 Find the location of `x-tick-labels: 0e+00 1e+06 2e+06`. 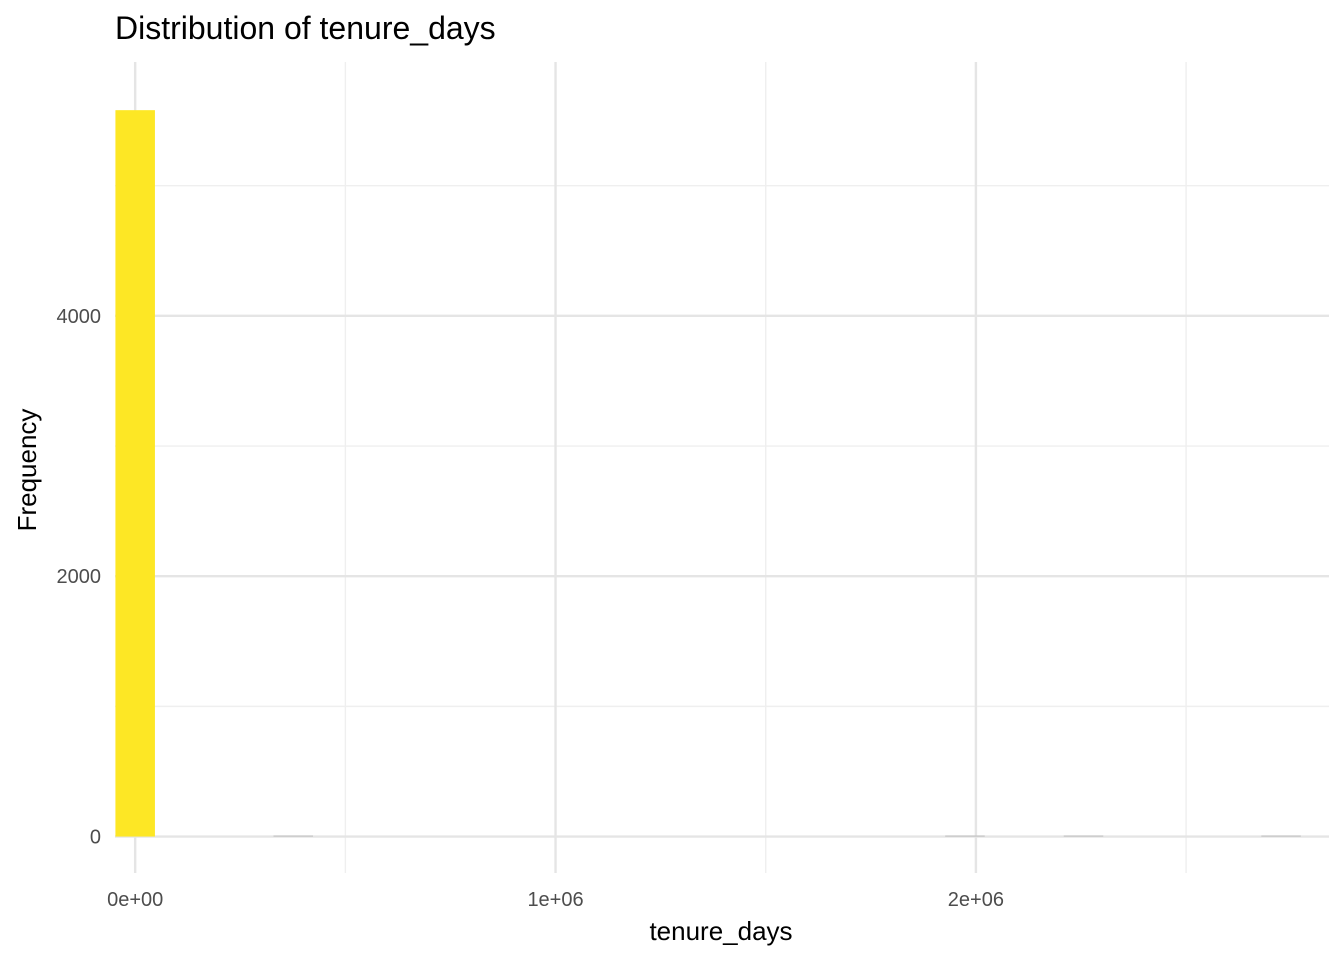

x-tick-labels: 0e+00 1e+06 2e+06 is located at coordinates (555, 900).